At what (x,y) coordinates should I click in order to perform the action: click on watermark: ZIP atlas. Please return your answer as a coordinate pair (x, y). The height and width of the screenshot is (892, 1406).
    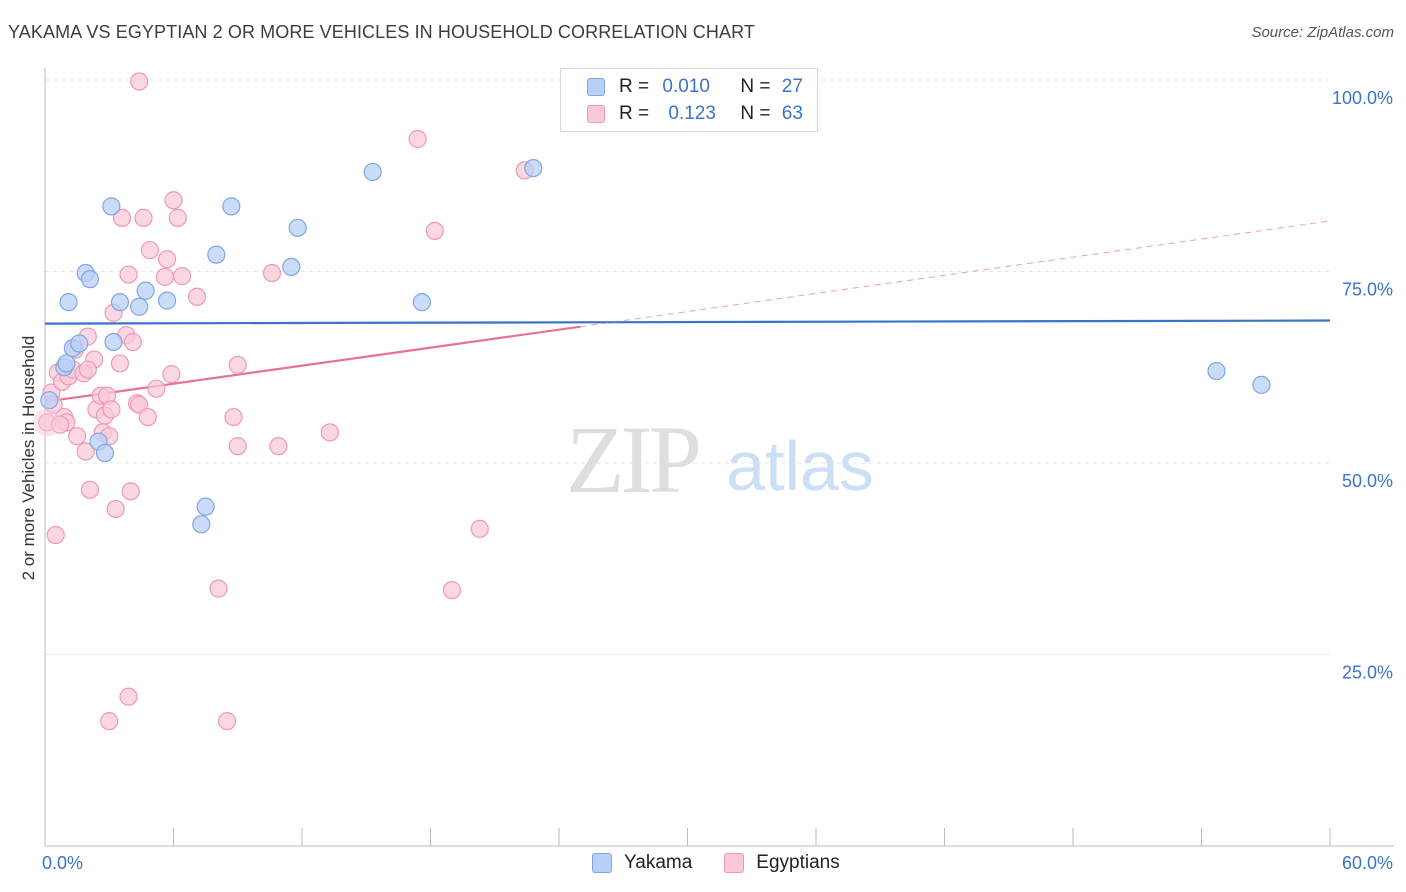
    Looking at the image, I should click on (720, 459).